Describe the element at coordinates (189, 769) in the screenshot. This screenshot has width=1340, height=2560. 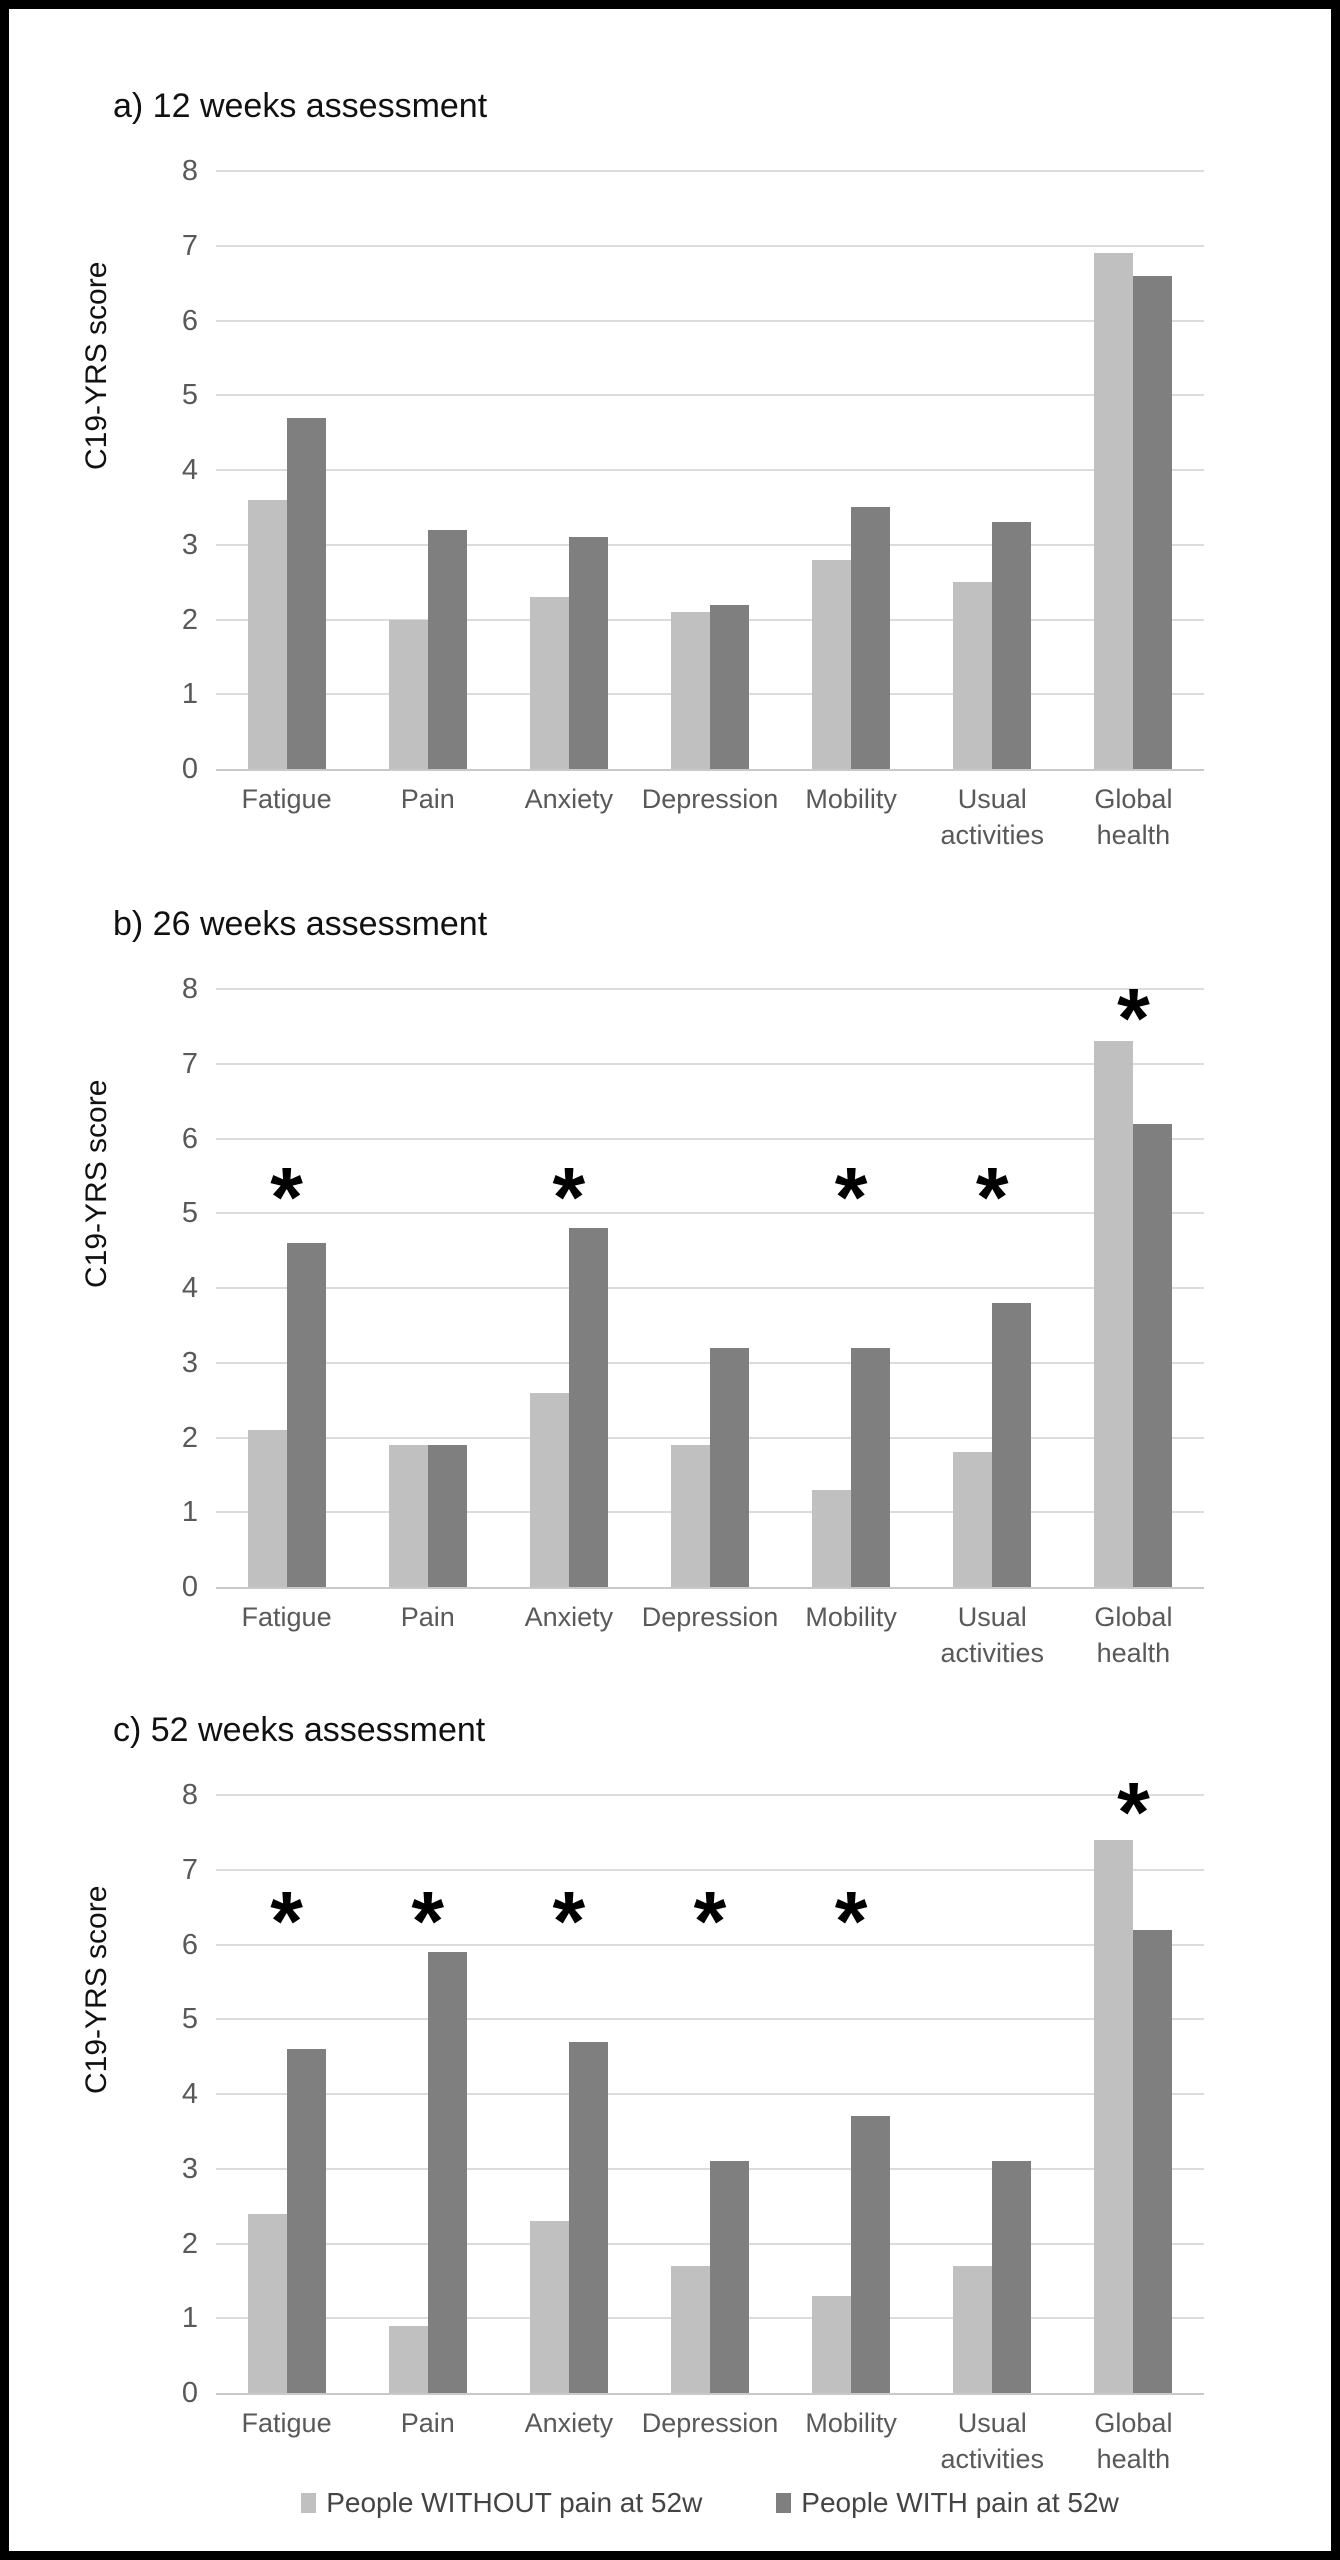
I see `y-tick-label: 0` at that location.